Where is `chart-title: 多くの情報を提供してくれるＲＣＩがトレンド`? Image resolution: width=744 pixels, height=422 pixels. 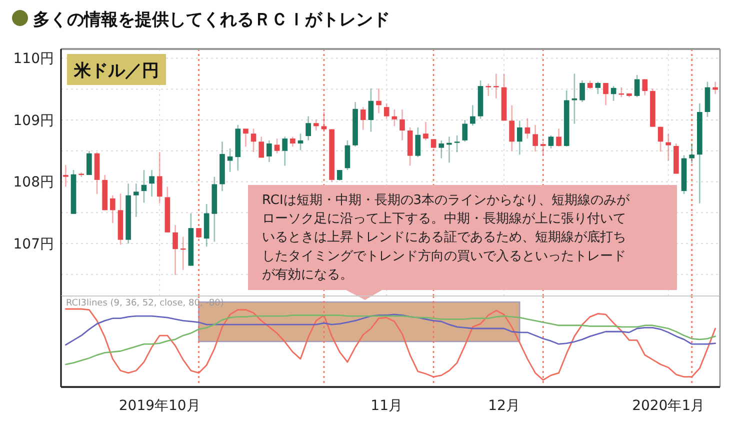 chart-title: 多くの情報を提供してくれるＲＣＩがトレンド is located at coordinates (211, 20).